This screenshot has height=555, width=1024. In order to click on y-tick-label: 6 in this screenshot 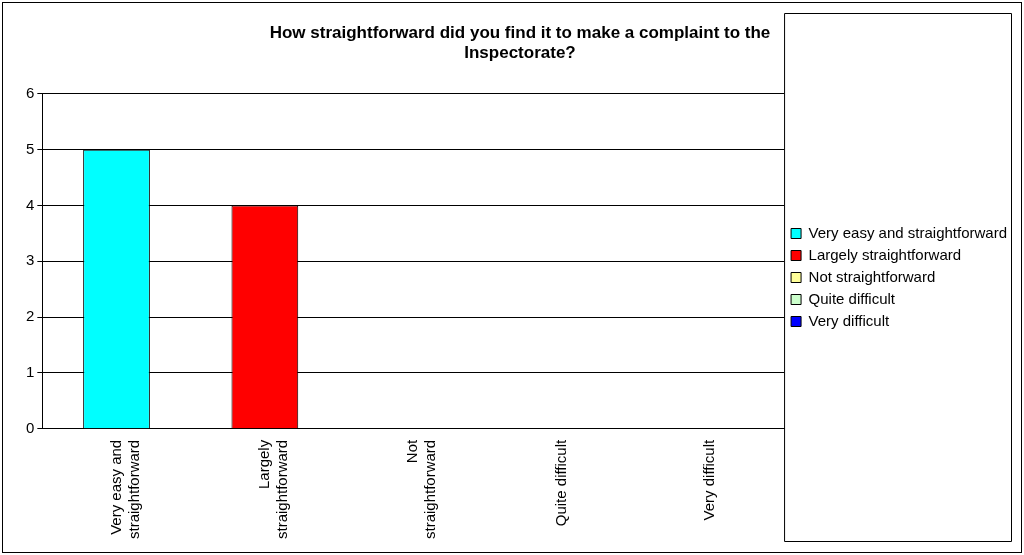, I will do `click(30, 92)`.